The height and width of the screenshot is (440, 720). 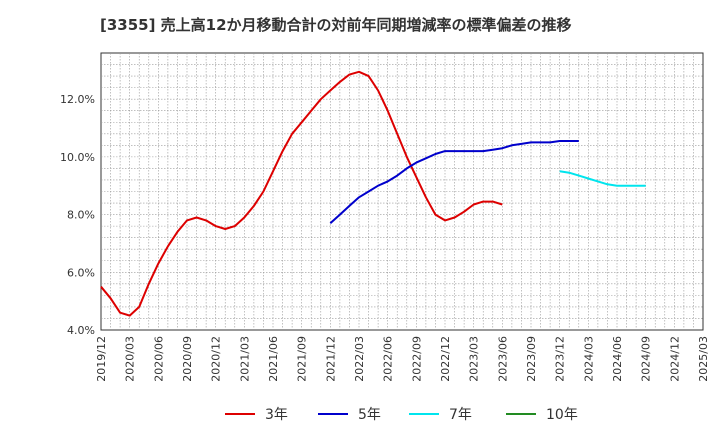 What do you see at coordinates (302, 359) in the screenshot?
I see `x-tick-label: 2021/09` at bounding box center [302, 359].